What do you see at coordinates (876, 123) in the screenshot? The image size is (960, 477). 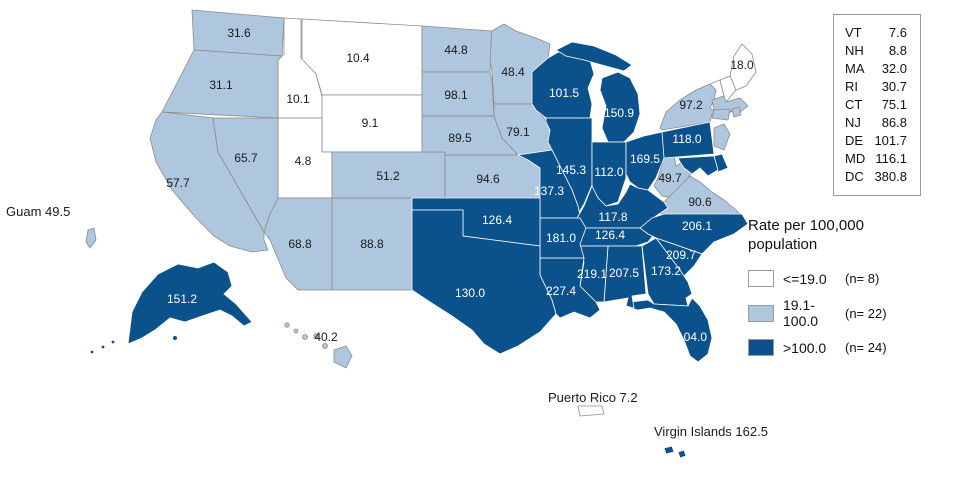 I see `inset-row: NJ 86.8` at bounding box center [876, 123].